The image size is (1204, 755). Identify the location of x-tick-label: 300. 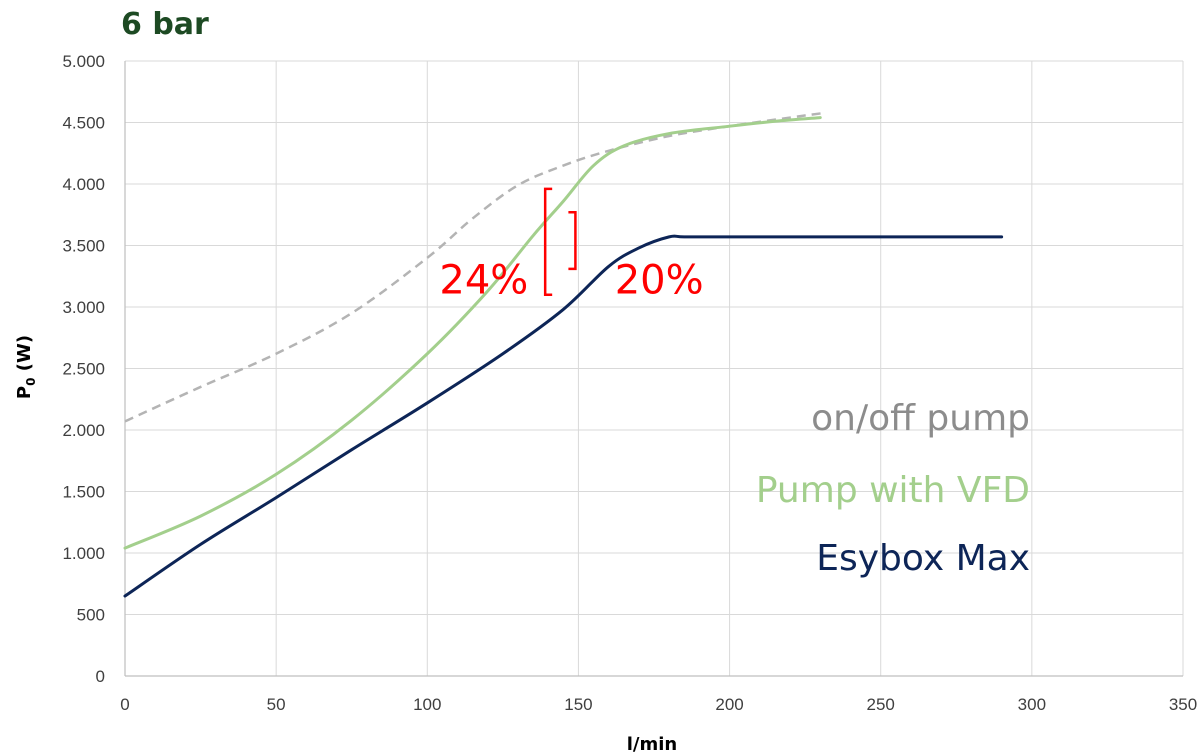
(1032, 704).